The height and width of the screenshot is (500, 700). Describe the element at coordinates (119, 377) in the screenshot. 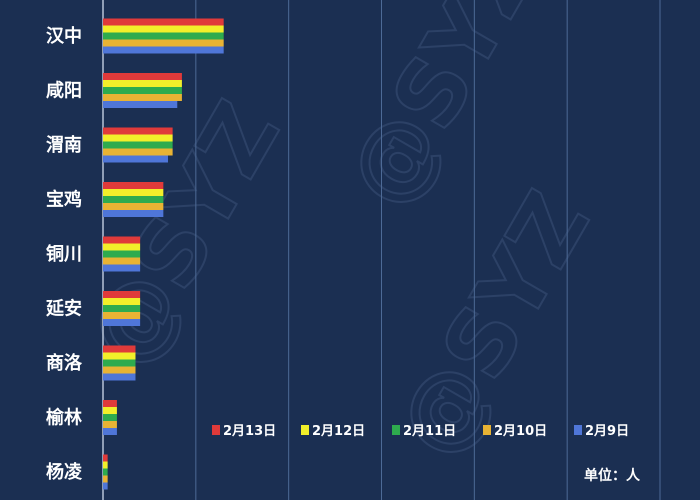

I see `bar-商洛-2月9日` at that location.